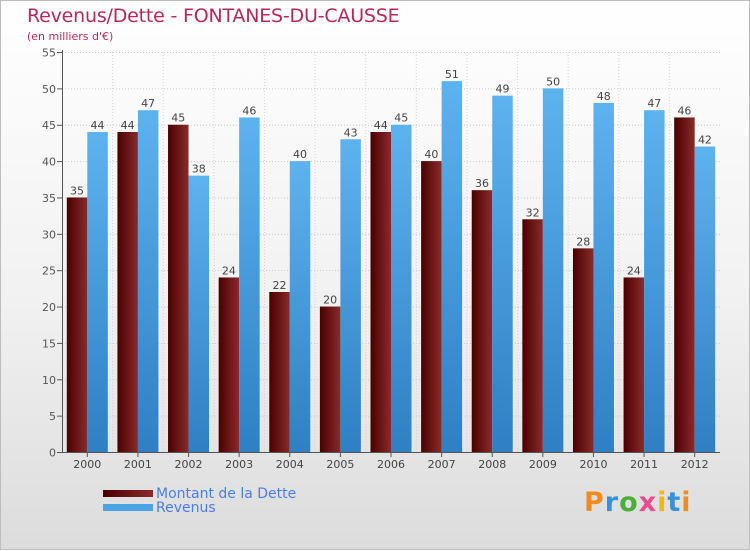 The image size is (750, 551). I want to click on y-tick-label: 10, so click(49, 380).